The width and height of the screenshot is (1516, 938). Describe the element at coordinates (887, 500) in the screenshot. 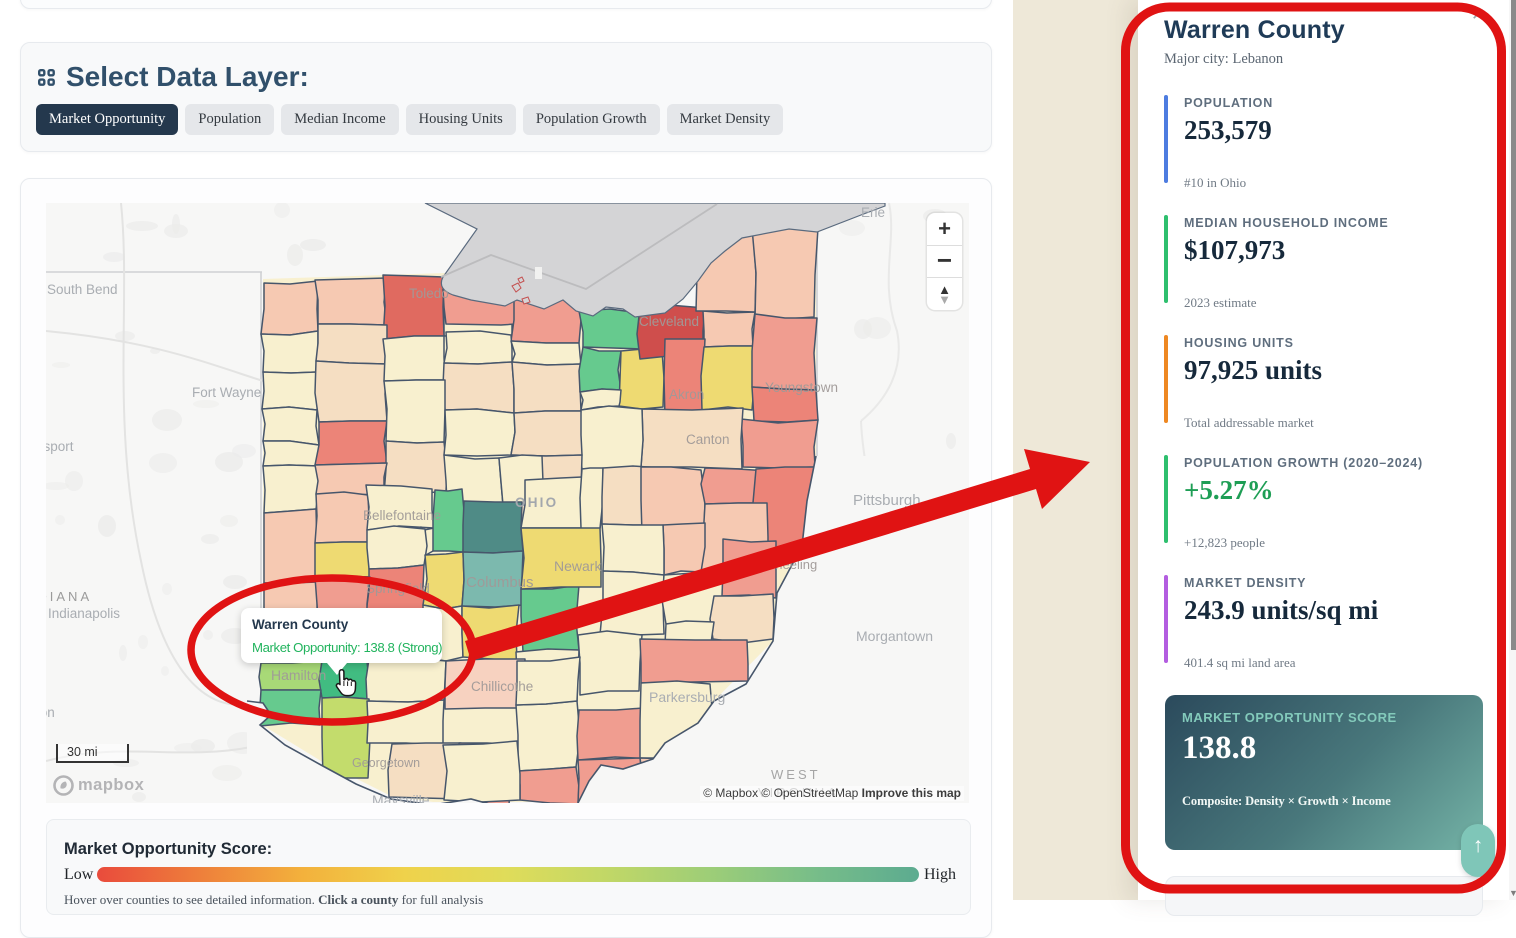

I see `svg-text: Pittsburgh` at that location.